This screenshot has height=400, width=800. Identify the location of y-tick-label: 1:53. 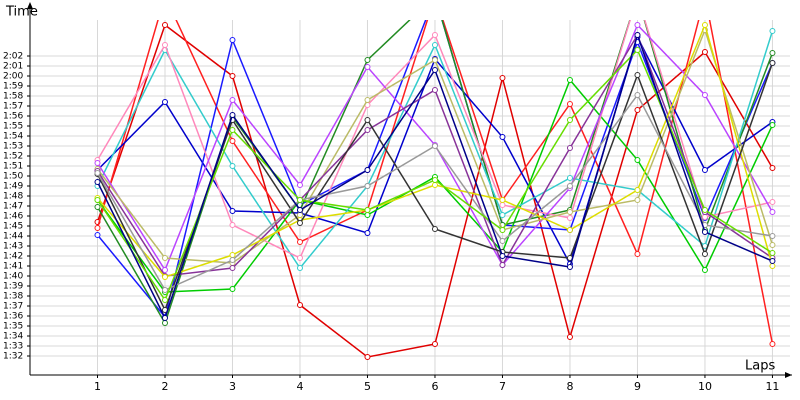
(13, 147).